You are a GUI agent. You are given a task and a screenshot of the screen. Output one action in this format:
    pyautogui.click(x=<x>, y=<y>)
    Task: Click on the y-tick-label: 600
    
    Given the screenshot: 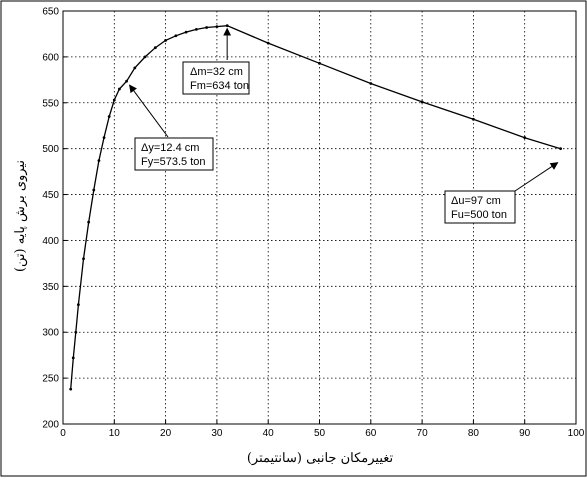 What is the action you would take?
    pyautogui.click(x=50, y=57)
    